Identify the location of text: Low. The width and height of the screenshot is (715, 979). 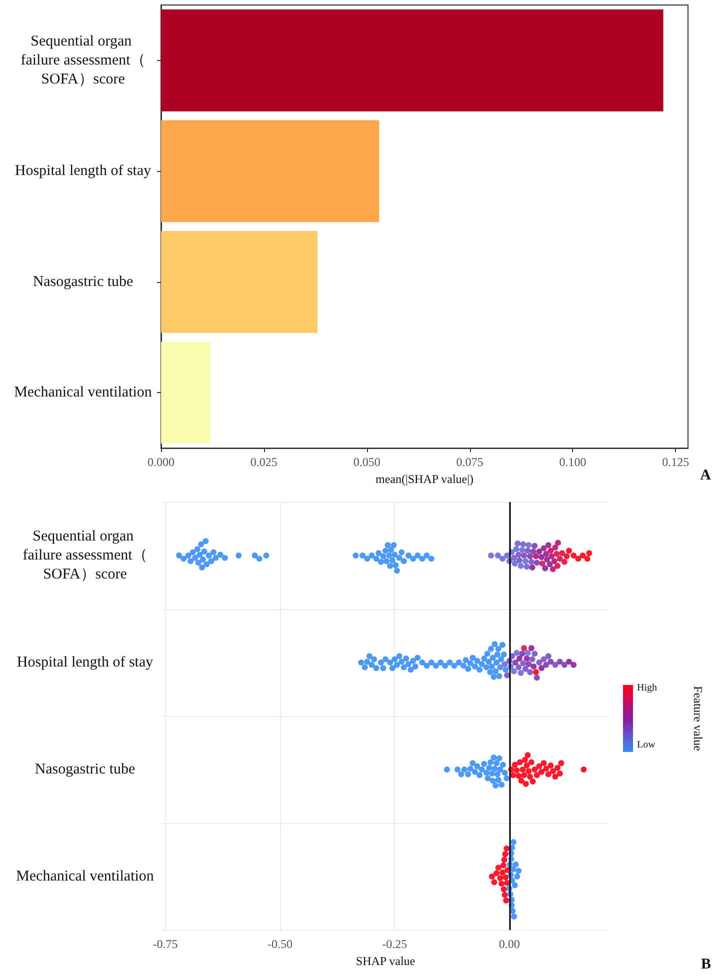
(646, 745).